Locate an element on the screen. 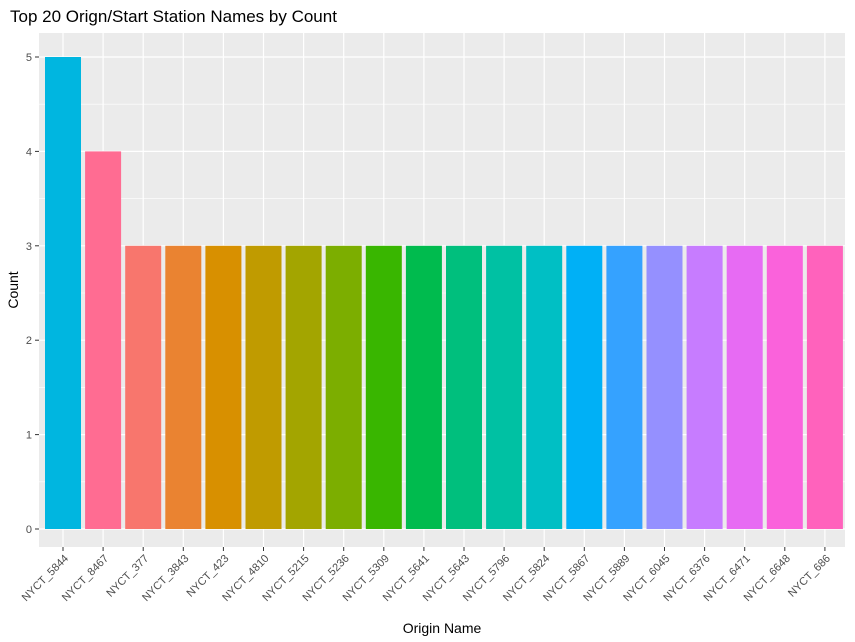 This screenshot has height=642, width=855. y-tick-label: 3 is located at coordinates (29, 247).